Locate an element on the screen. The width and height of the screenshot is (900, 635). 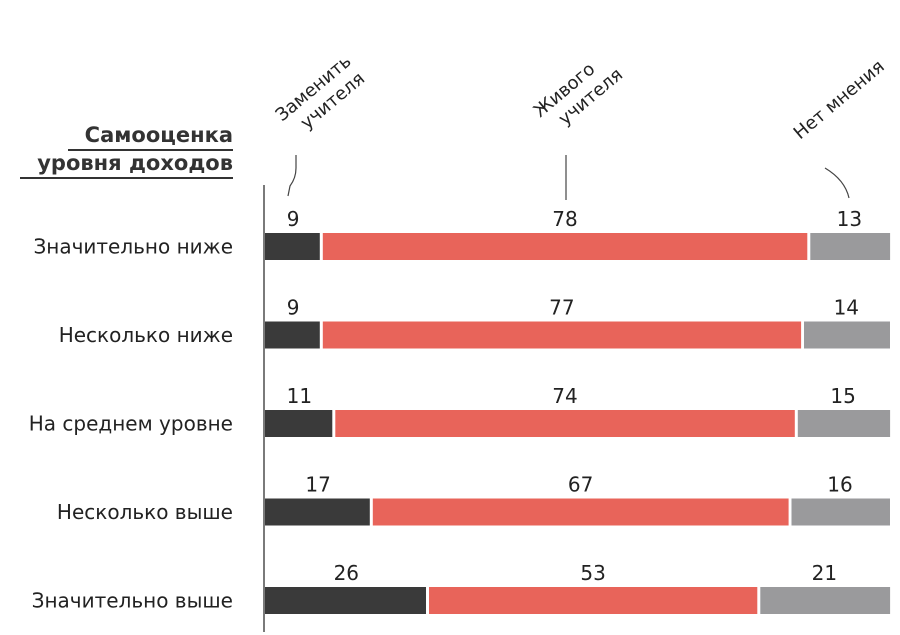
value-label: 11 is located at coordinates (299, 396).